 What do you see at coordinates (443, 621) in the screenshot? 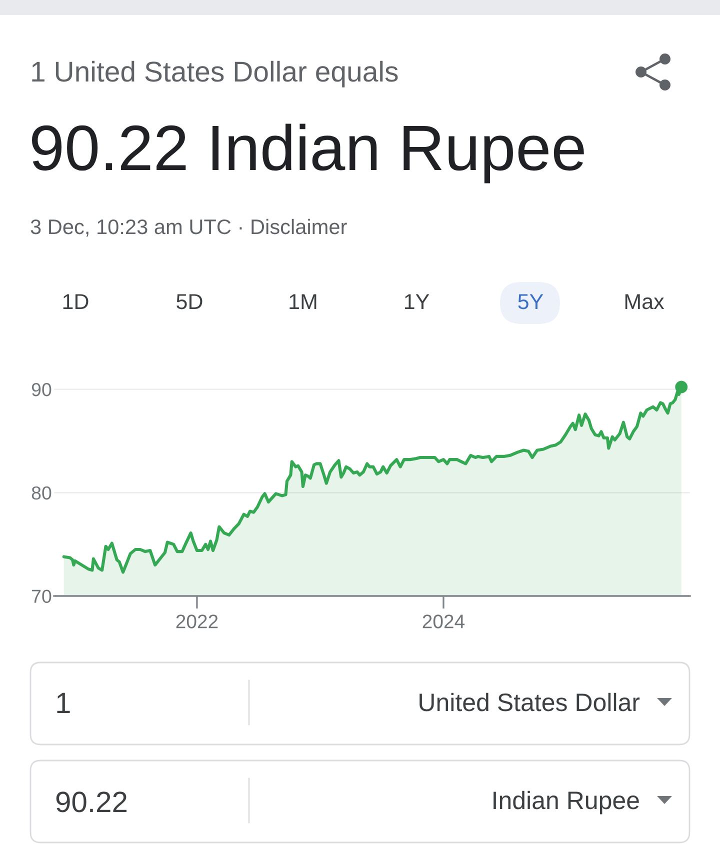
I see `x-tick-label: 2024` at bounding box center [443, 621].